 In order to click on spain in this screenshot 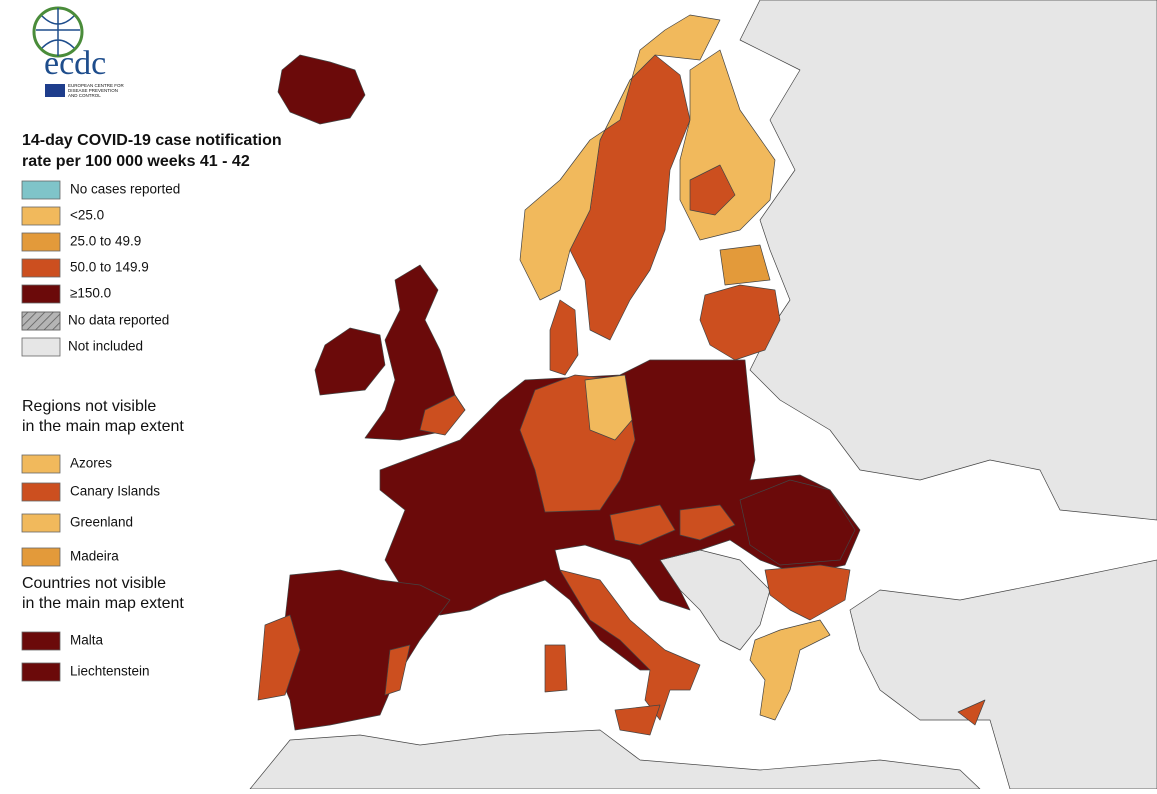, I will do `click(362, 650)`.